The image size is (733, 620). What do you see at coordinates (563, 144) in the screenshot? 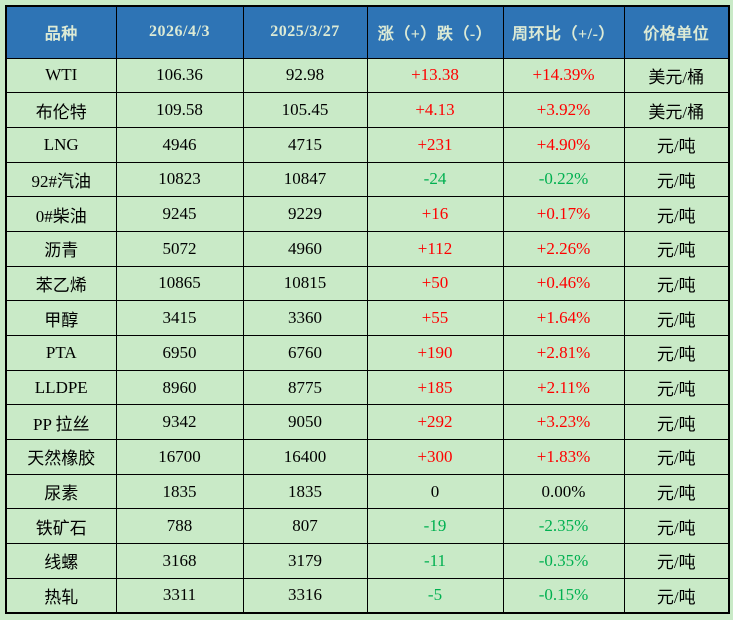
I see `wow-percent-cell: +4.90%` at bounding box center [563, 144].